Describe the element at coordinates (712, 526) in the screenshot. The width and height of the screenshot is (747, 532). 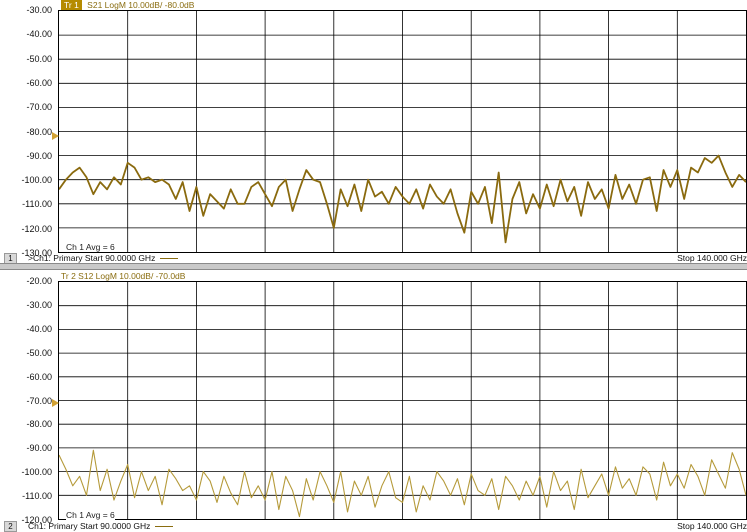
I see `stop-frequency-2: Stop 140.000 GHz` at that location.